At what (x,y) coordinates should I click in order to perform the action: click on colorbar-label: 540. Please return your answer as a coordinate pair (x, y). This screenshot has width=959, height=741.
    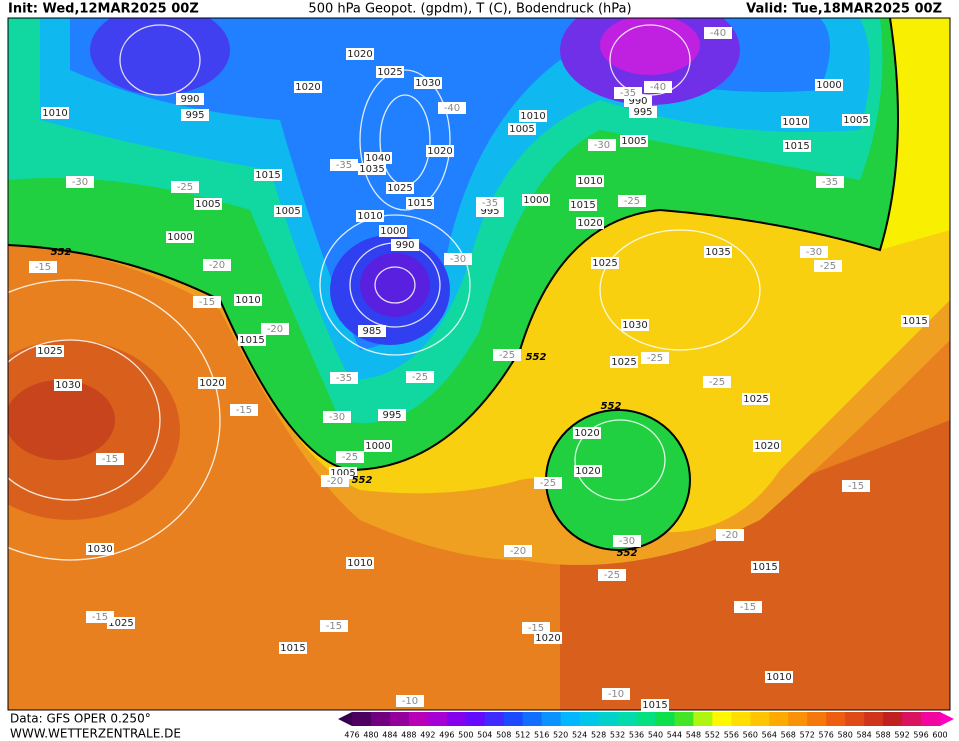
    Looking at the image, I should click on (655, 735).